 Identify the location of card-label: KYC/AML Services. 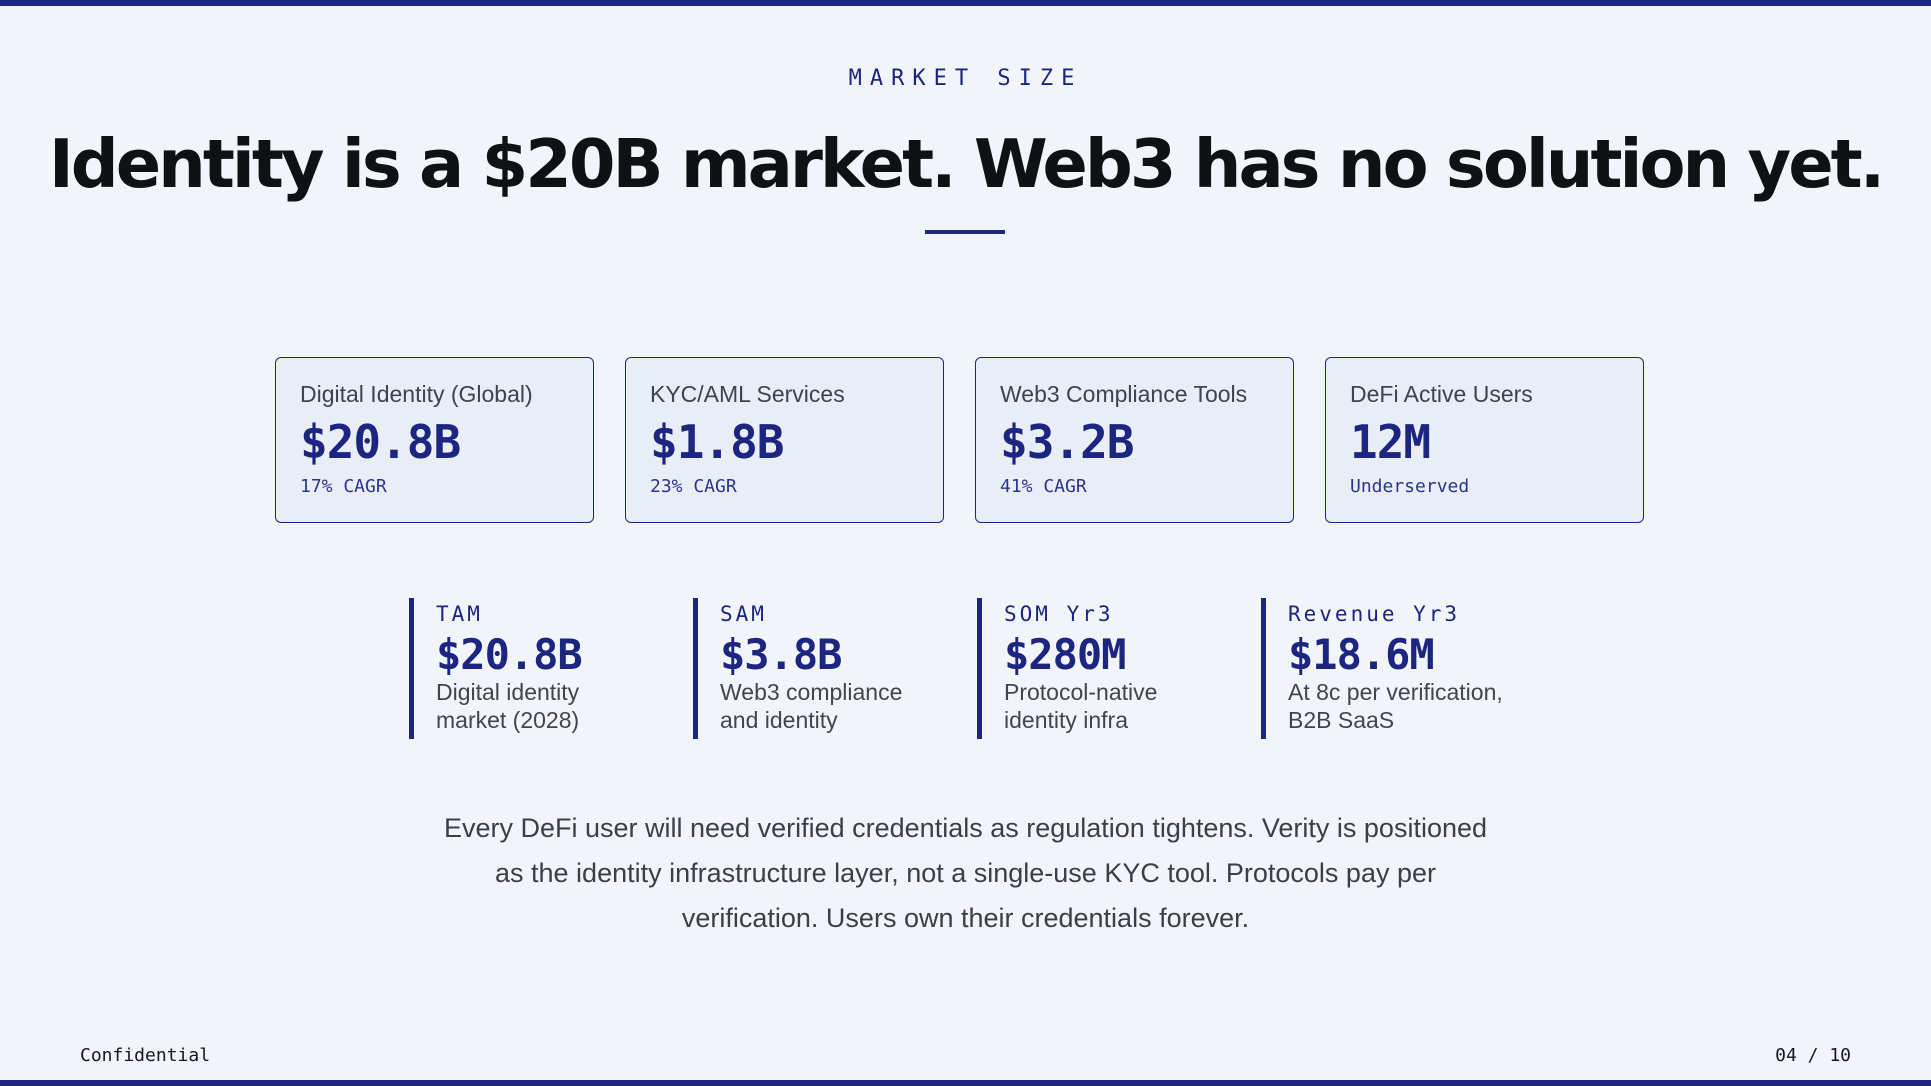
(747, 394).